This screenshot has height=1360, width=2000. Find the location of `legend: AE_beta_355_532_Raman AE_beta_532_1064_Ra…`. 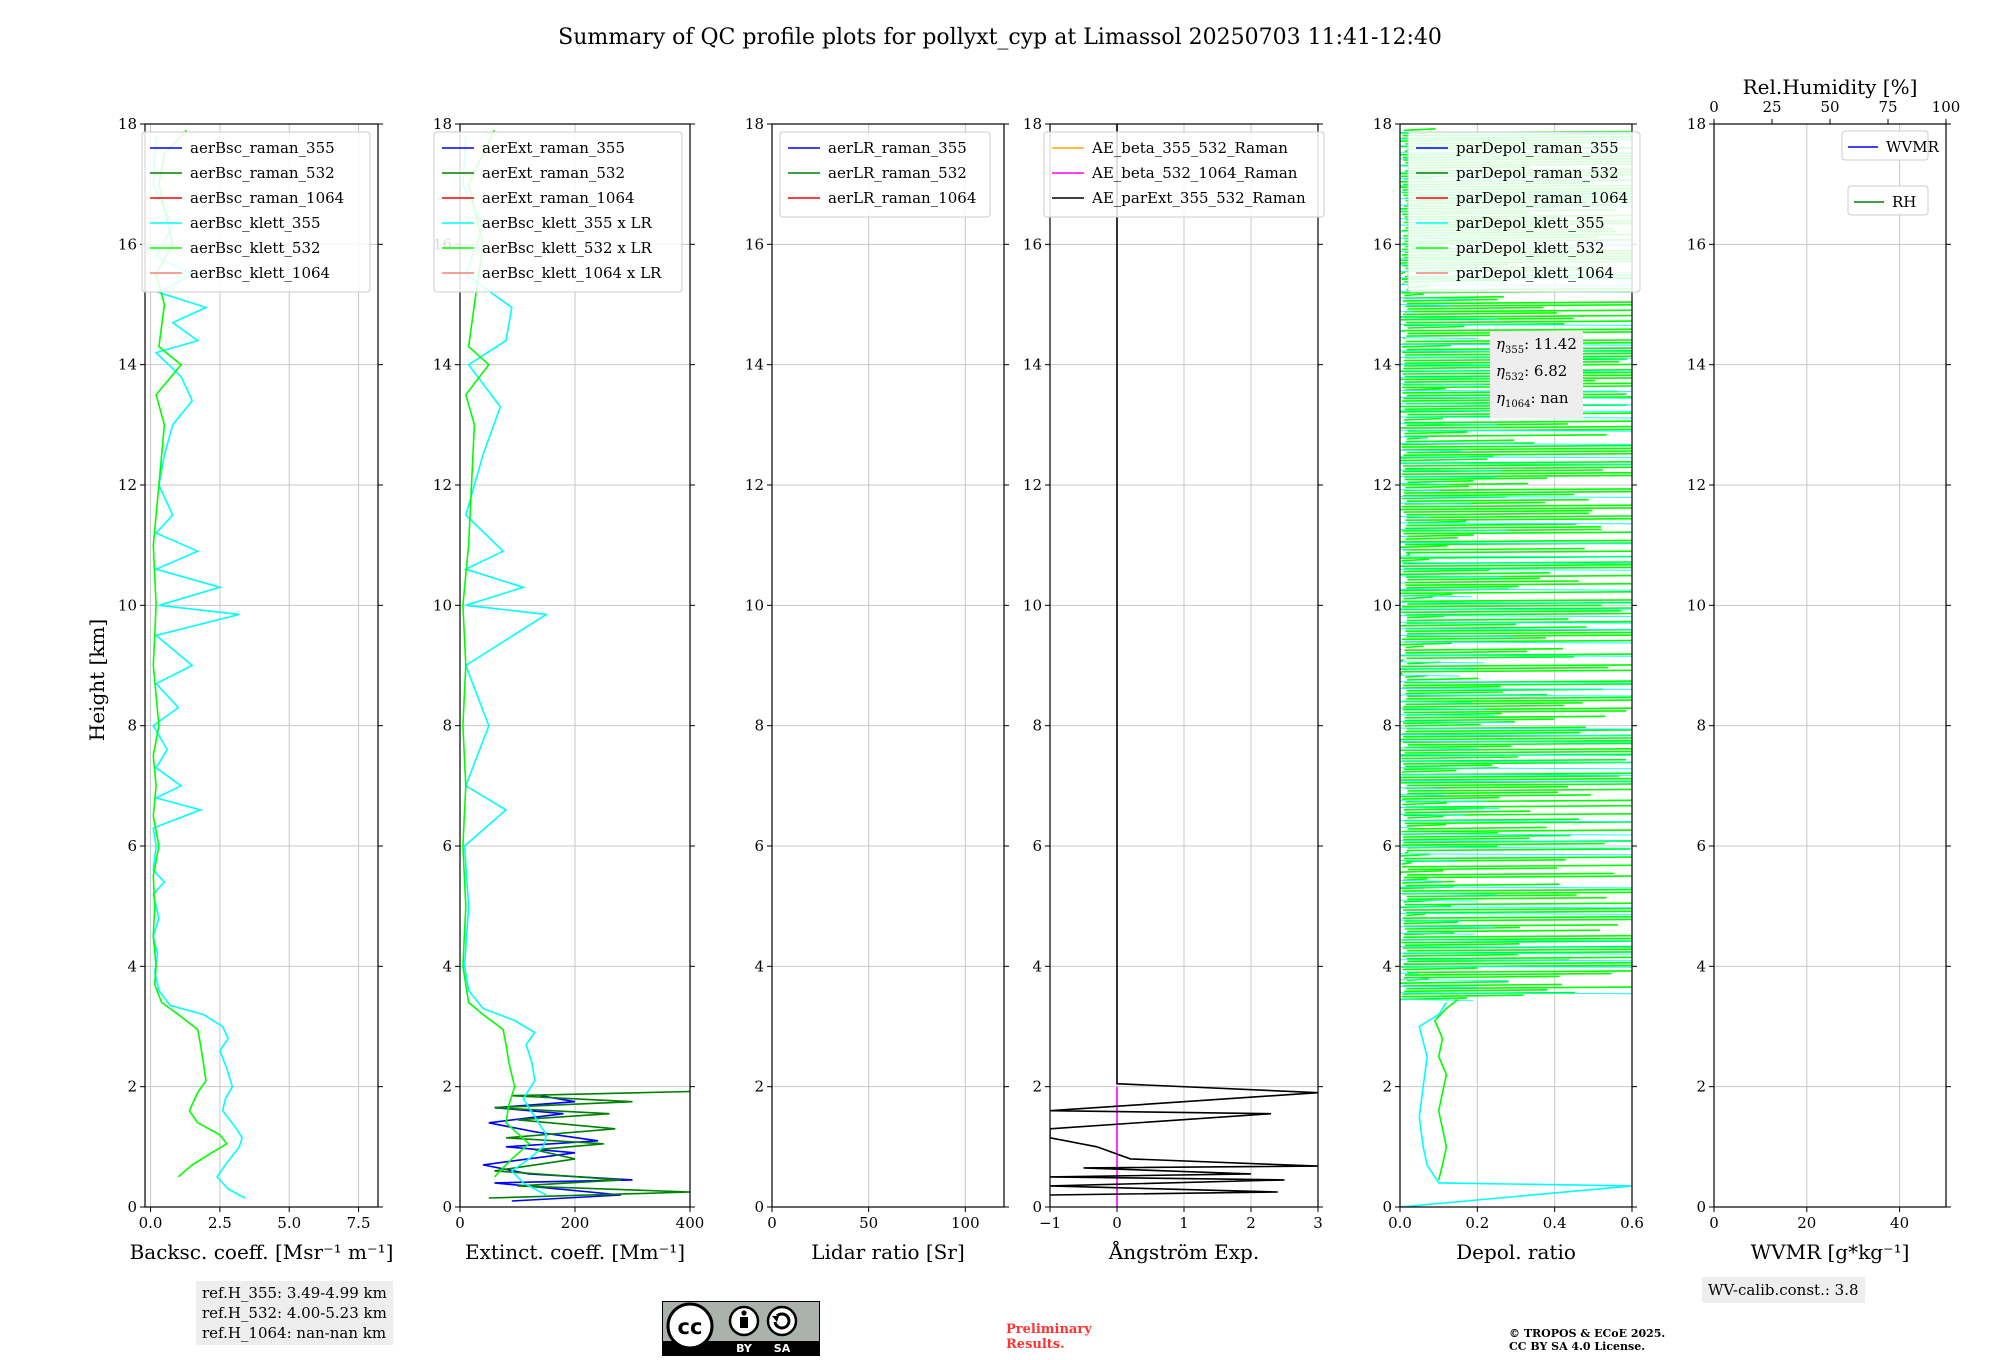

legend: AE_beta_355_532_Raman AE_beta_532_1064_Ra… is located at coordinates (1184, 174).